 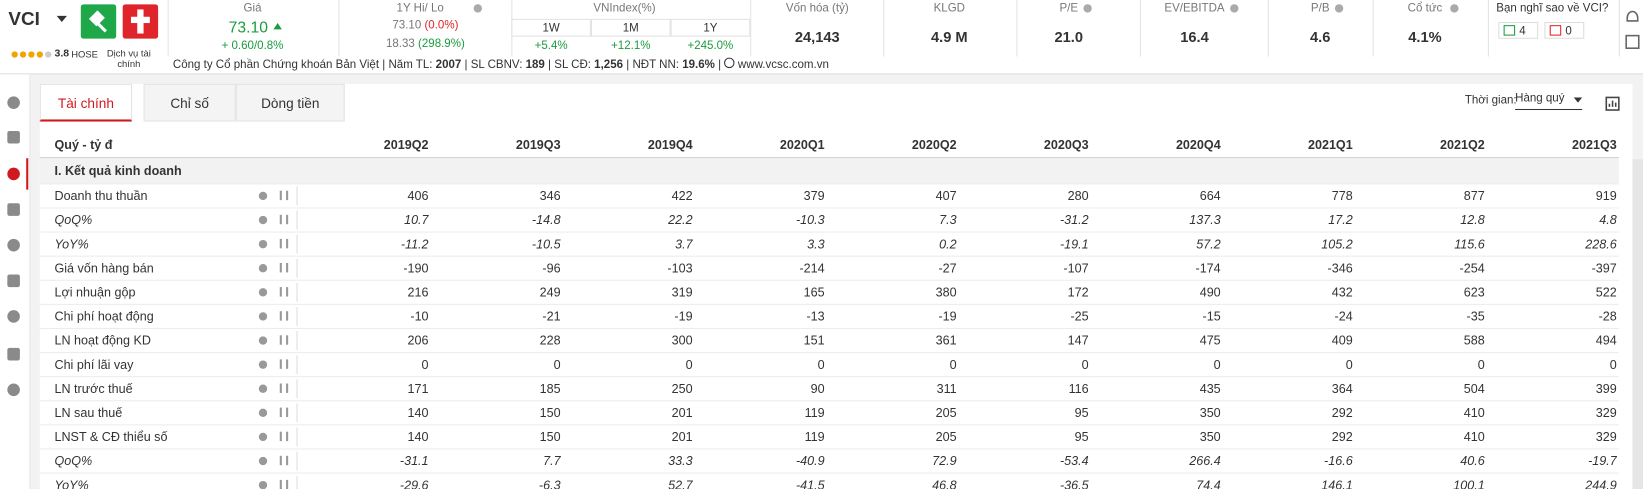 What do you see at coordinates (783, 65) in the screenshot?
I see `website: www.vcsc.com.vn` at bounding box center [783, 65].